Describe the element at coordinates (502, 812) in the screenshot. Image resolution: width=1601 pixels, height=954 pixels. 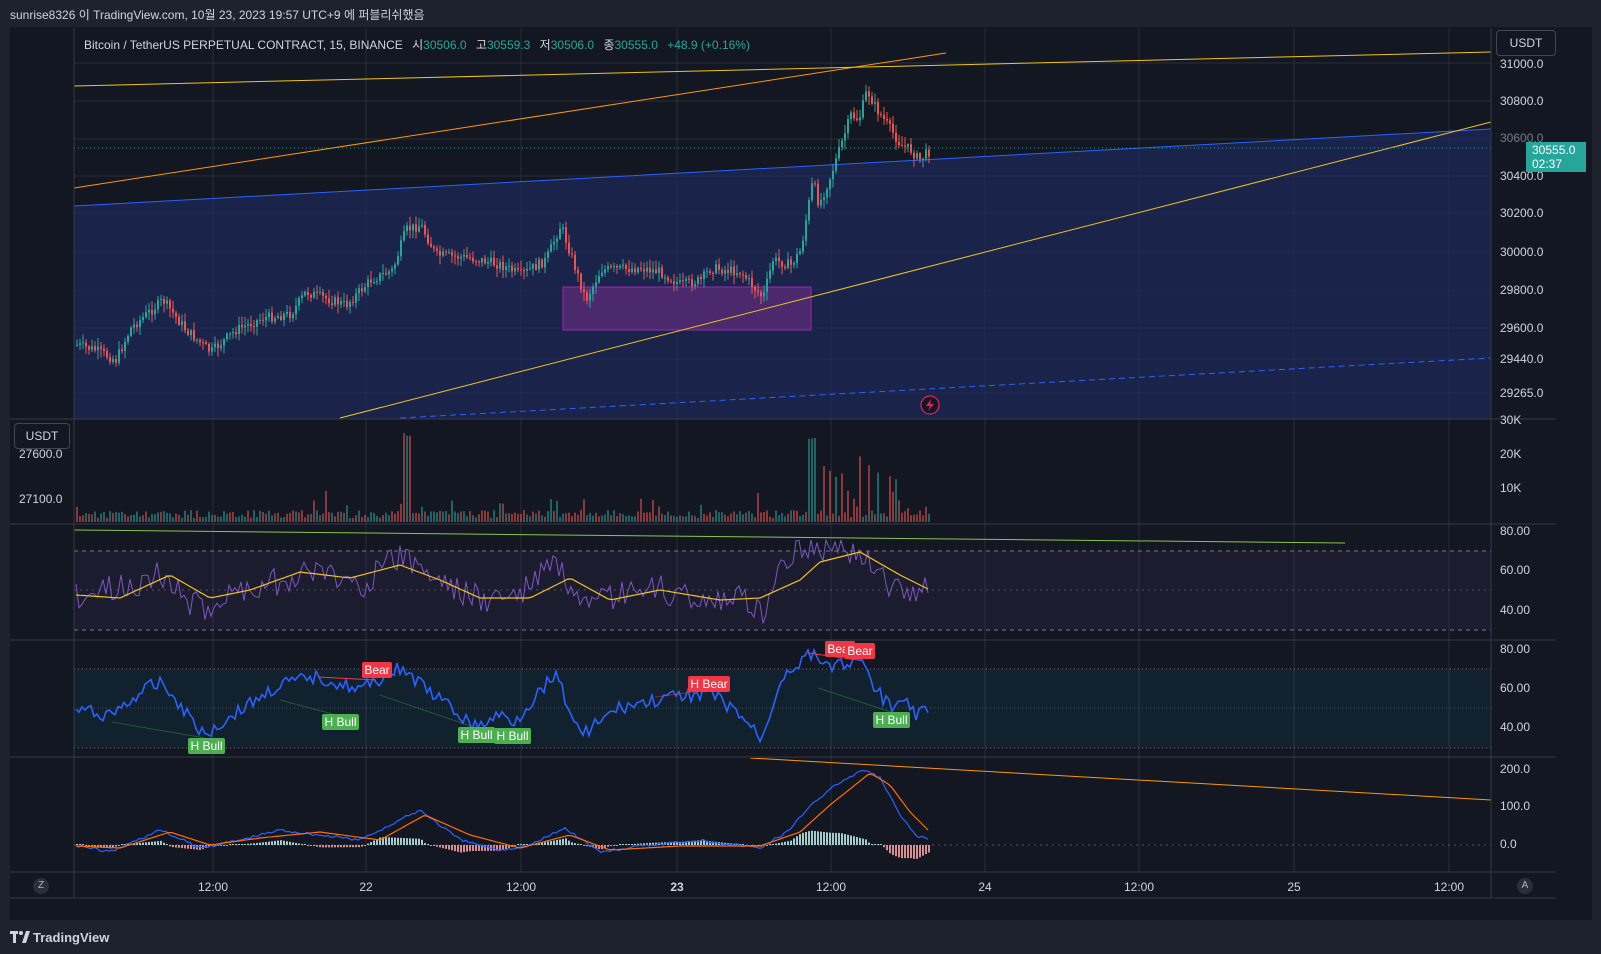
I see `signal-line` at that location.